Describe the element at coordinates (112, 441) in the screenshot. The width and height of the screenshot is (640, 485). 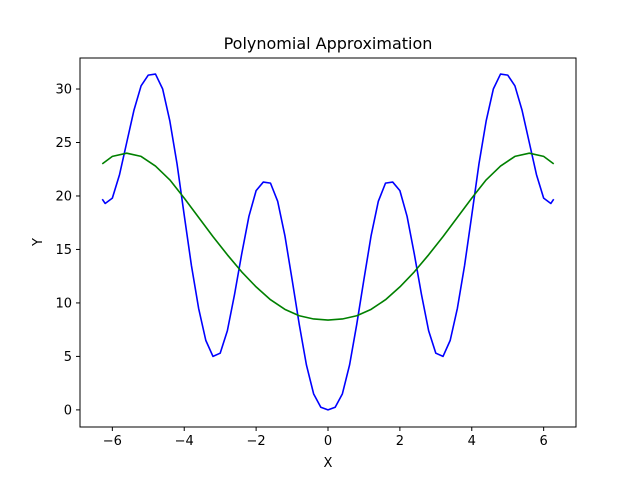
I see `x-tick-label: −6` at that location.